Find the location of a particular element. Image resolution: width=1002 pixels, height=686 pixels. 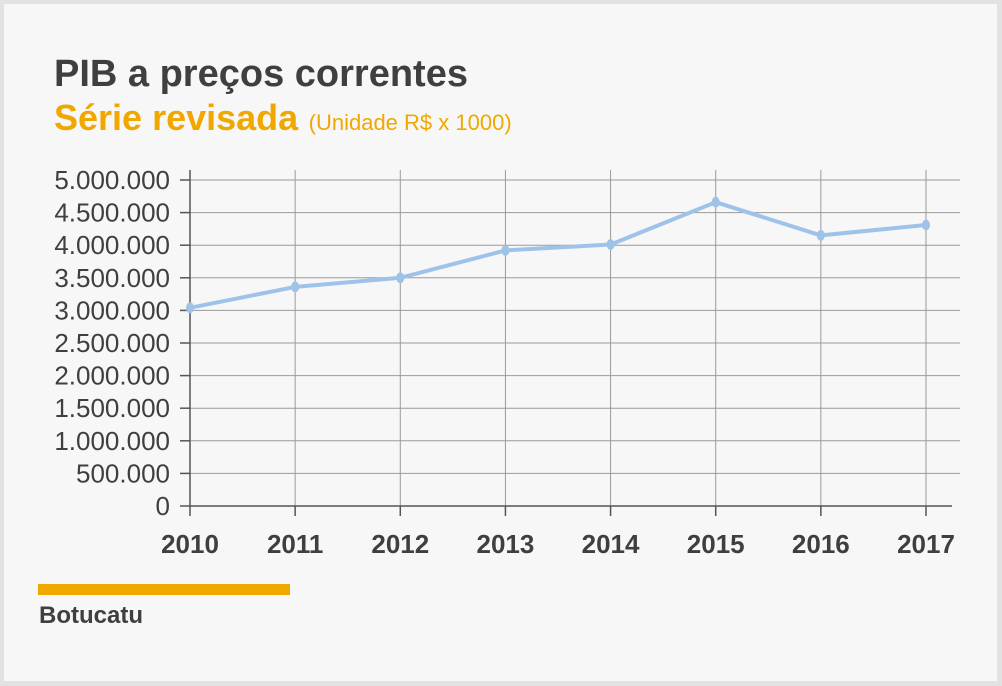

y-tick-label: 500.000 is located at coordinates (123, 473).